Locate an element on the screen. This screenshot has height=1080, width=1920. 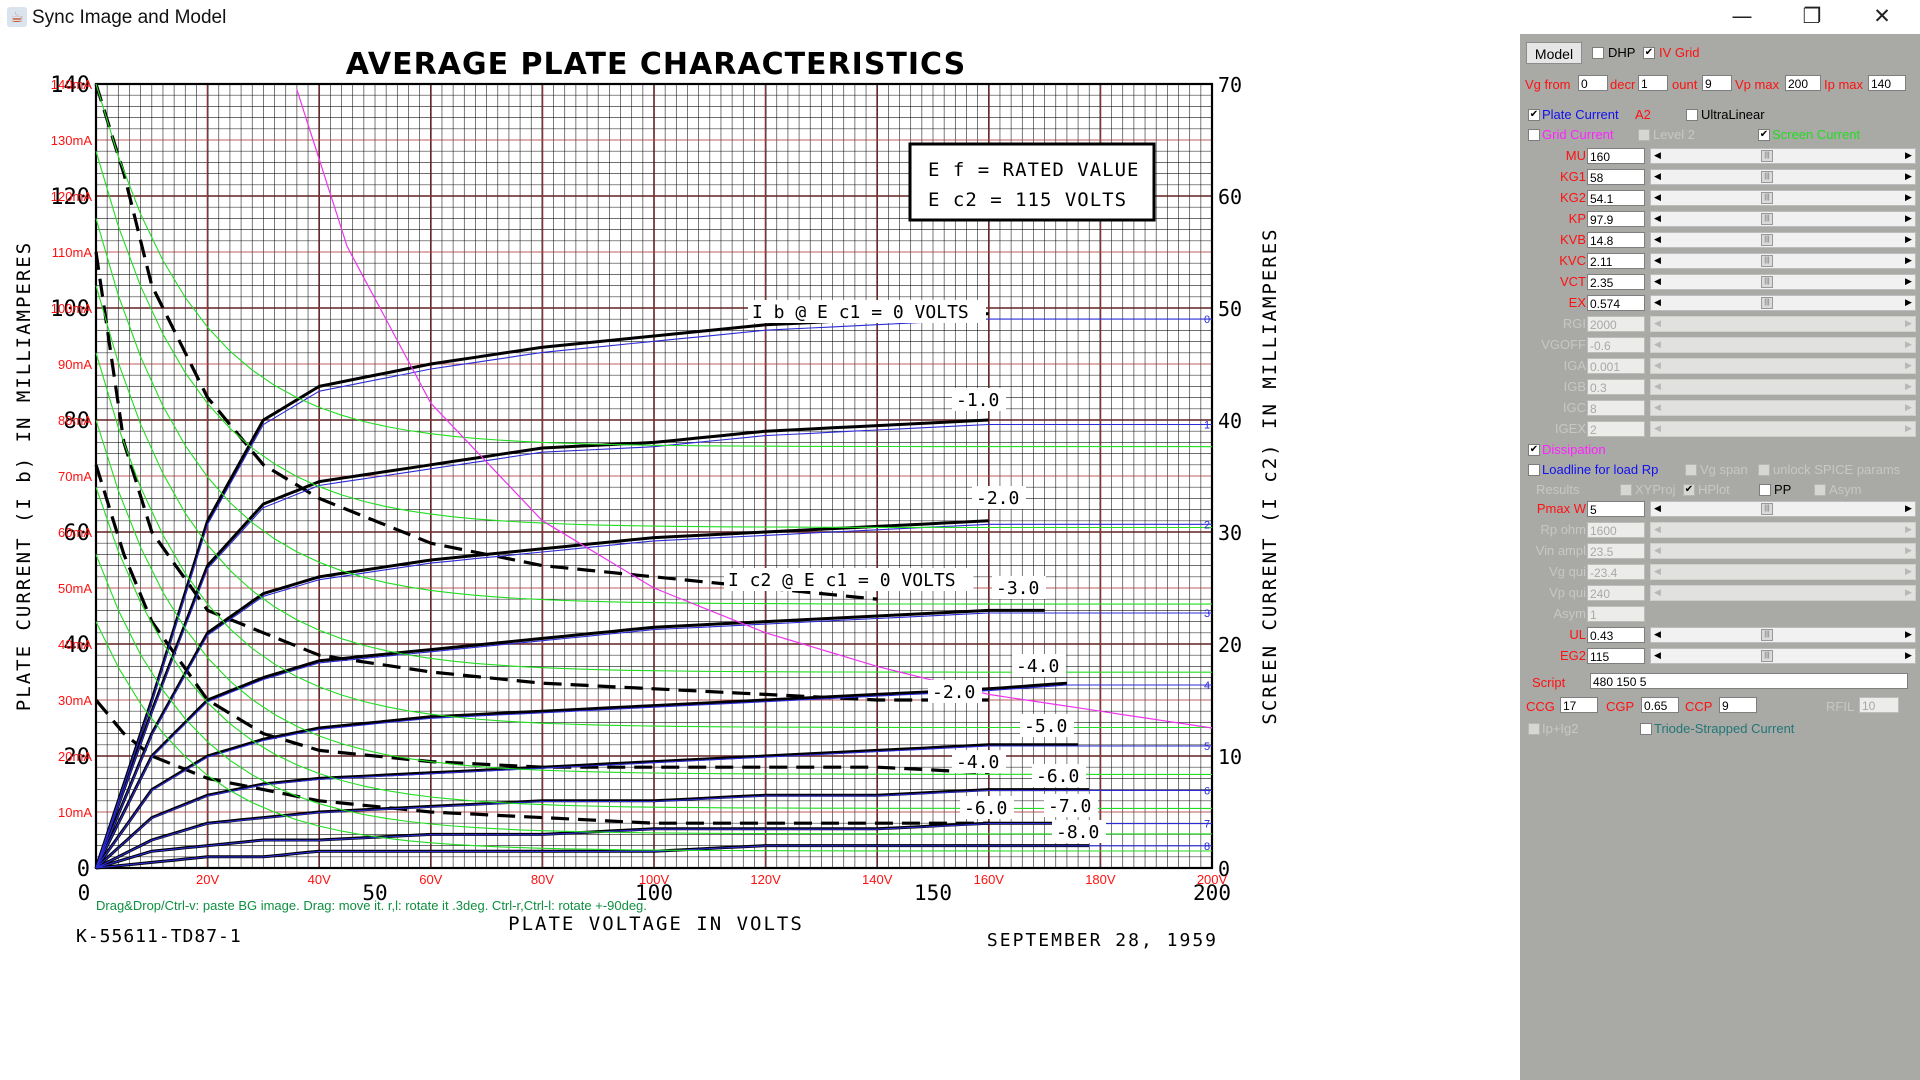
param-field-mu: 160 is located at coordinates (1616, 156).